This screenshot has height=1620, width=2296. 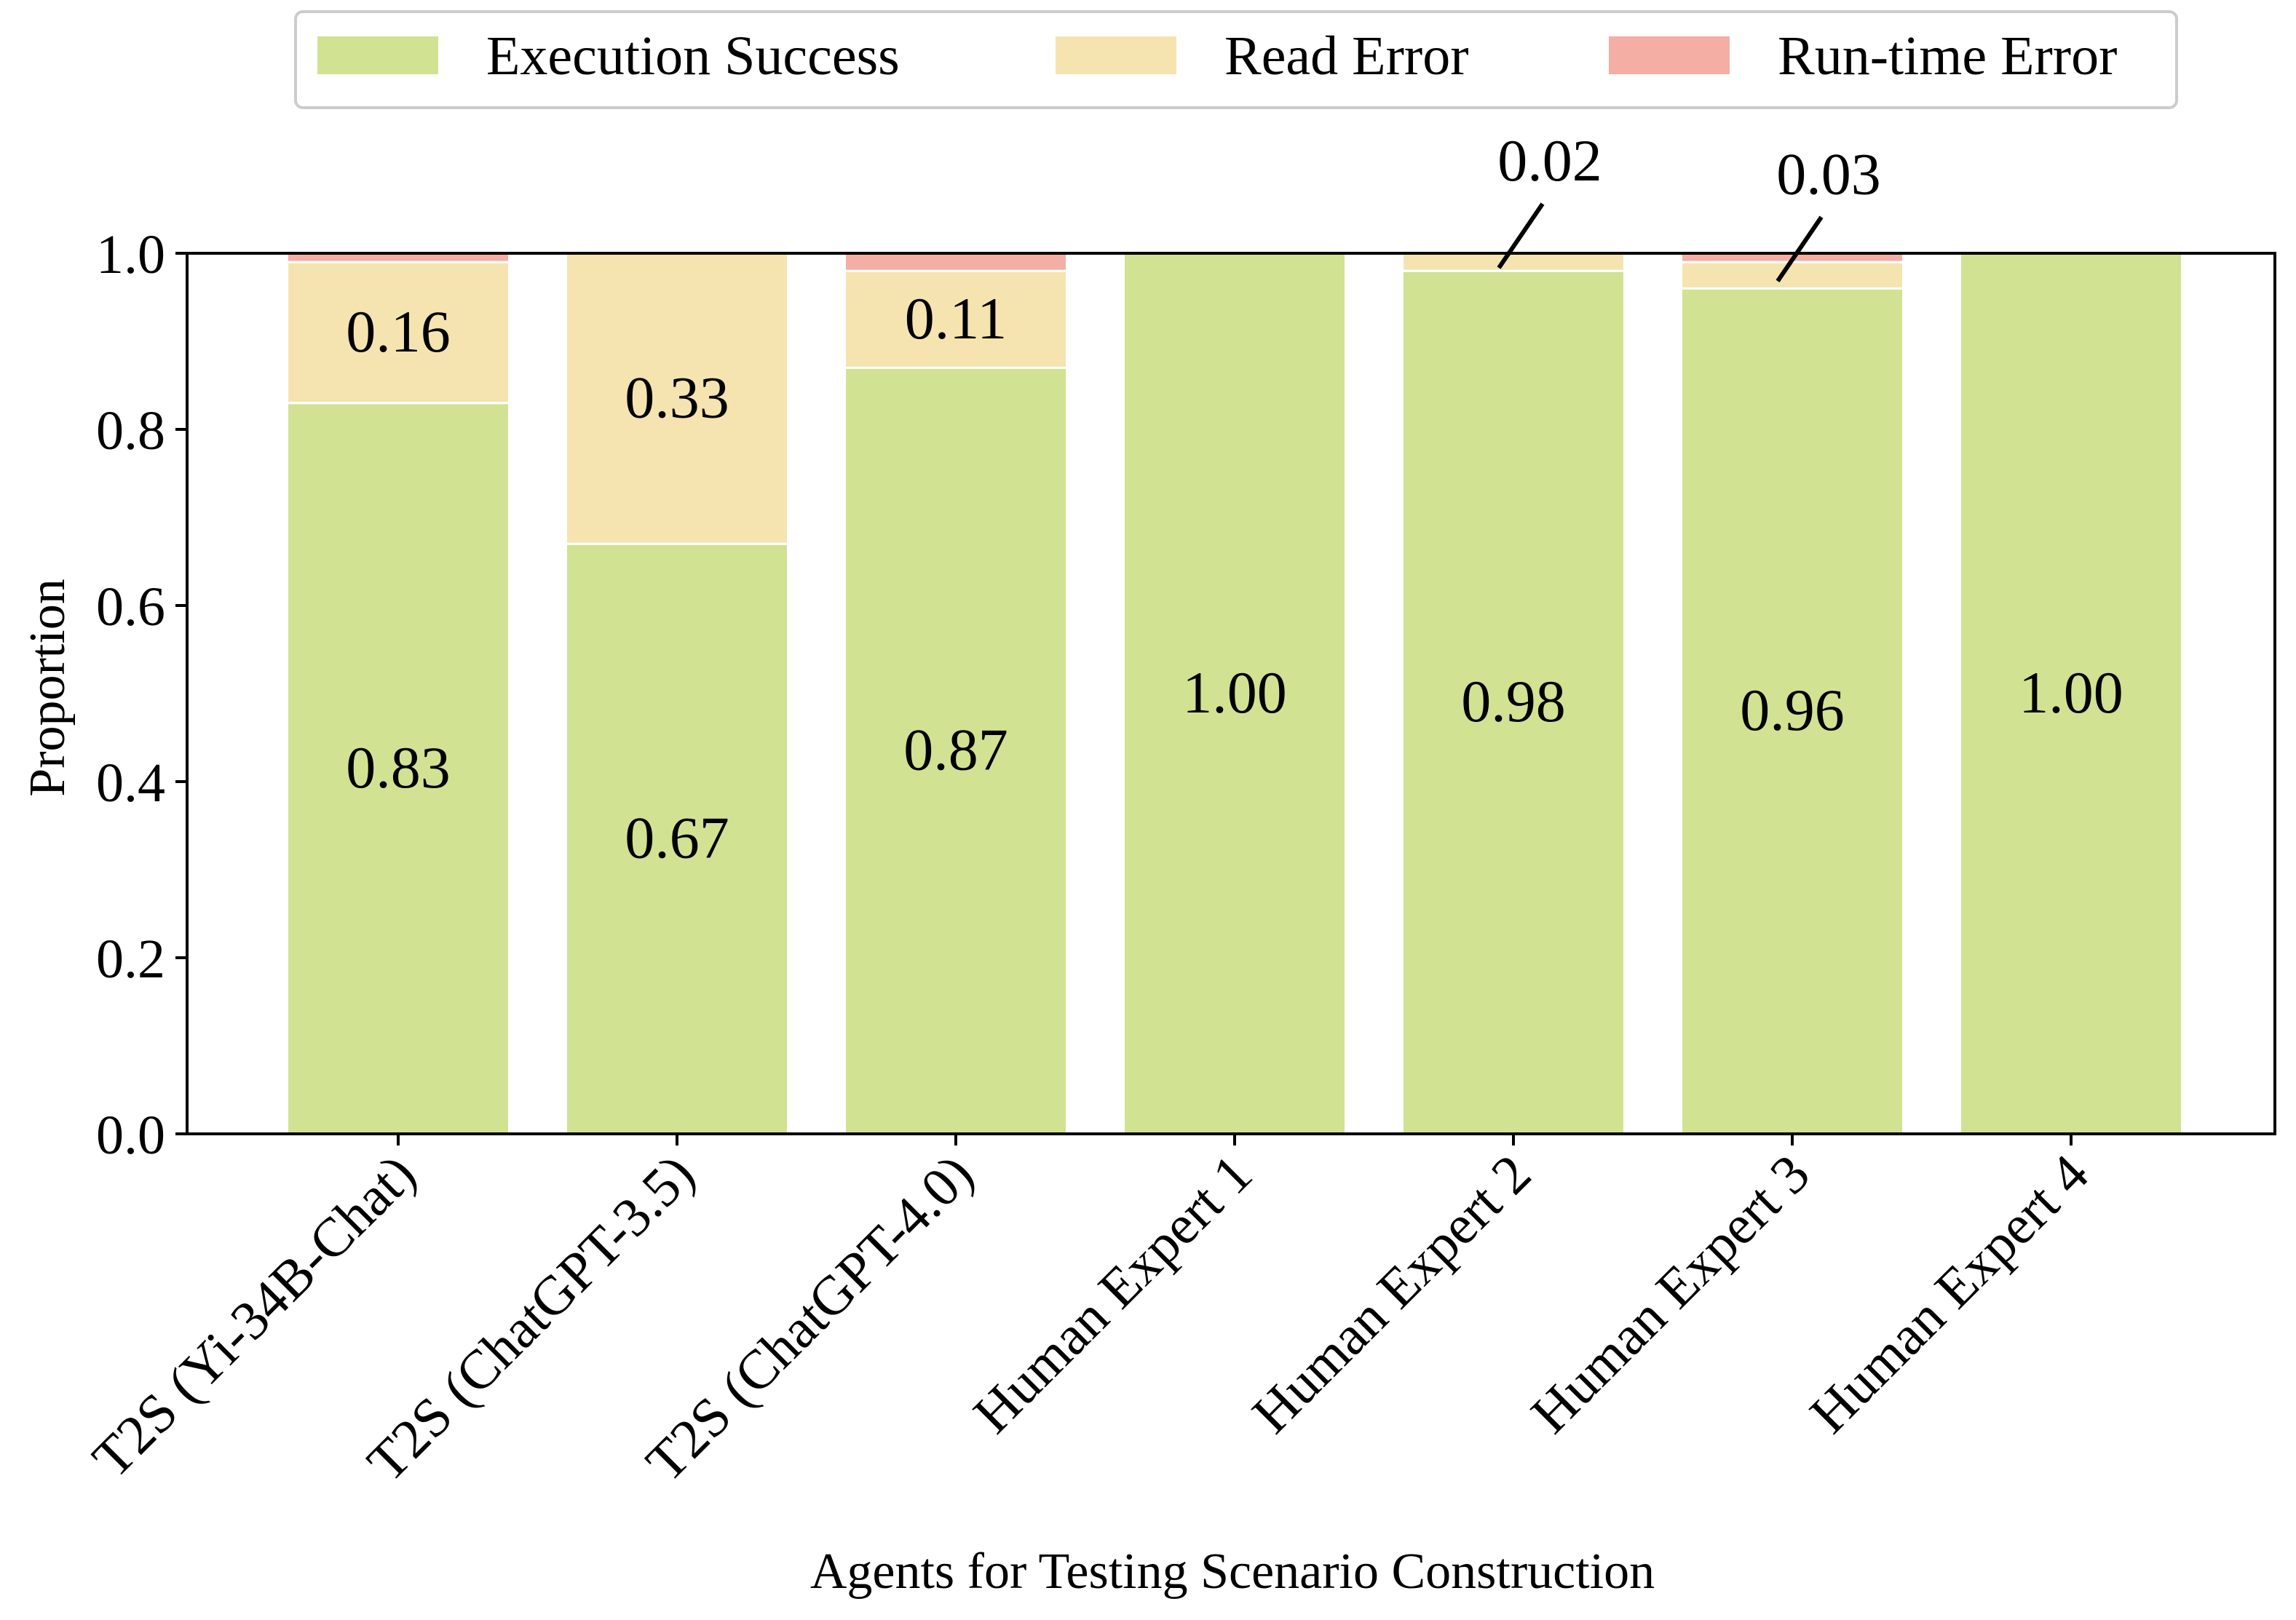 What do you see at coordinates (1670, 1294) in the screenshot?
I see `x-tick-label-5: Human Expert 3` at bounding box center [1670, 1294].